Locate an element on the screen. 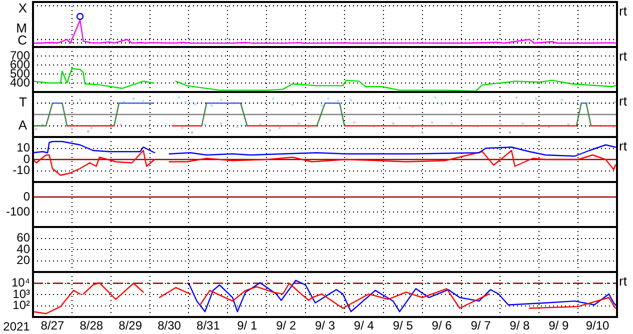  x-tick-label: 9/ 6 is located at coordinates (442, 325).